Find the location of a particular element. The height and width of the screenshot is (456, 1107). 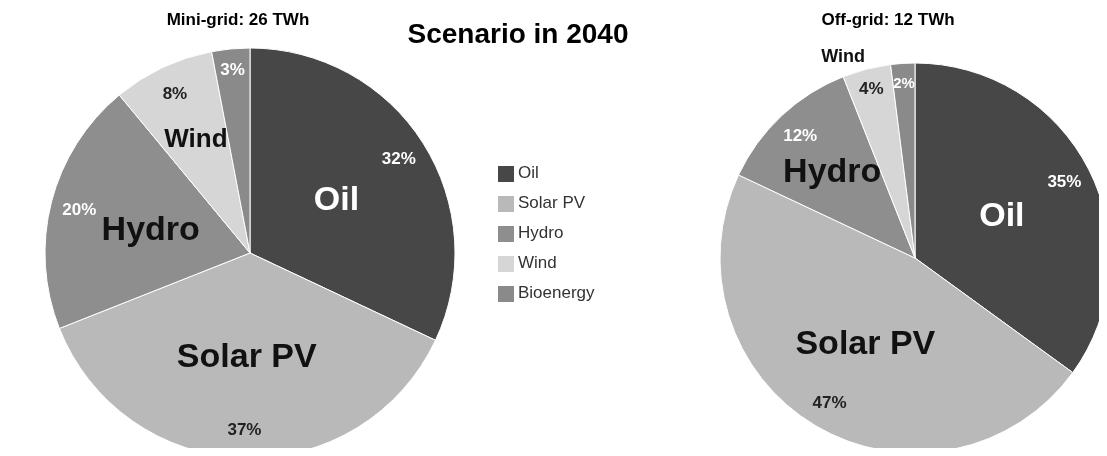

data-label: 37% is located at coordinates (244, 429).